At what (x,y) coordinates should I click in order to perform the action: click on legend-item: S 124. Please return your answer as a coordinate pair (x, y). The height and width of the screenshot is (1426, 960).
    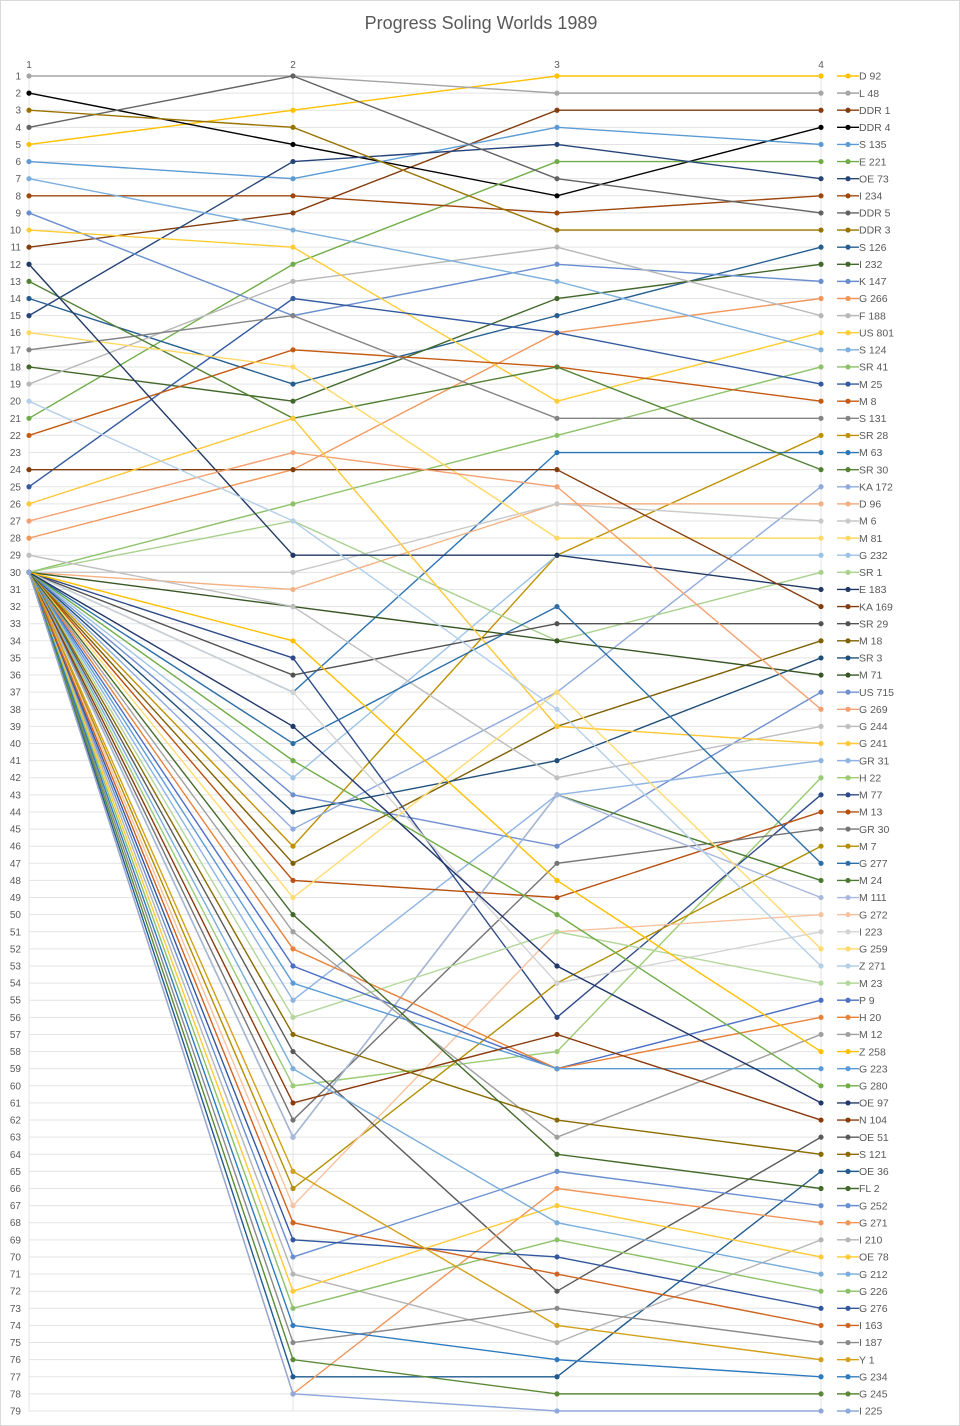
    Looking at the image, I should click on (862, 351).